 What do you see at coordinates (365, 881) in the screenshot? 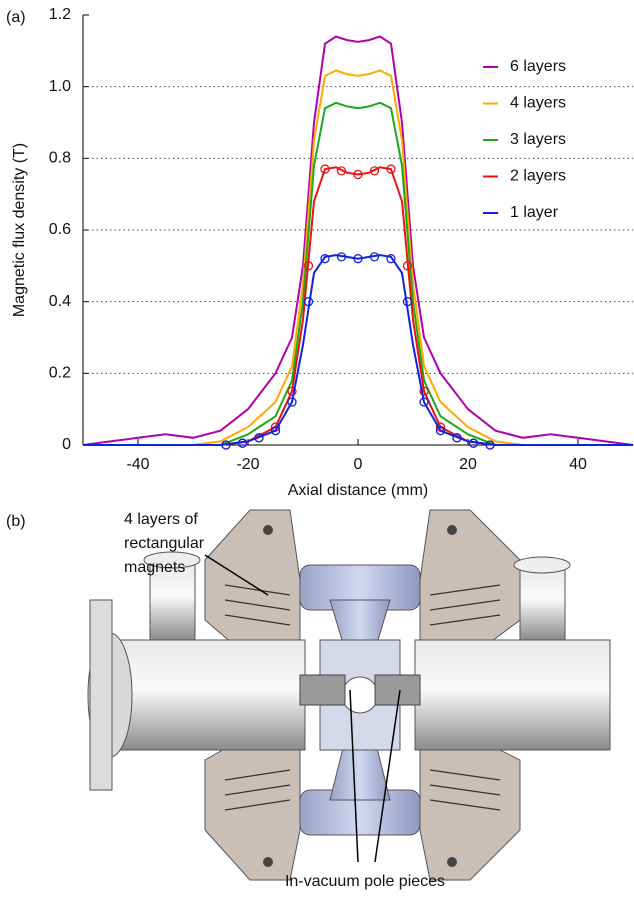
I see `annotation: In-vacuum pole pieces` at bounding box center [365, 881].